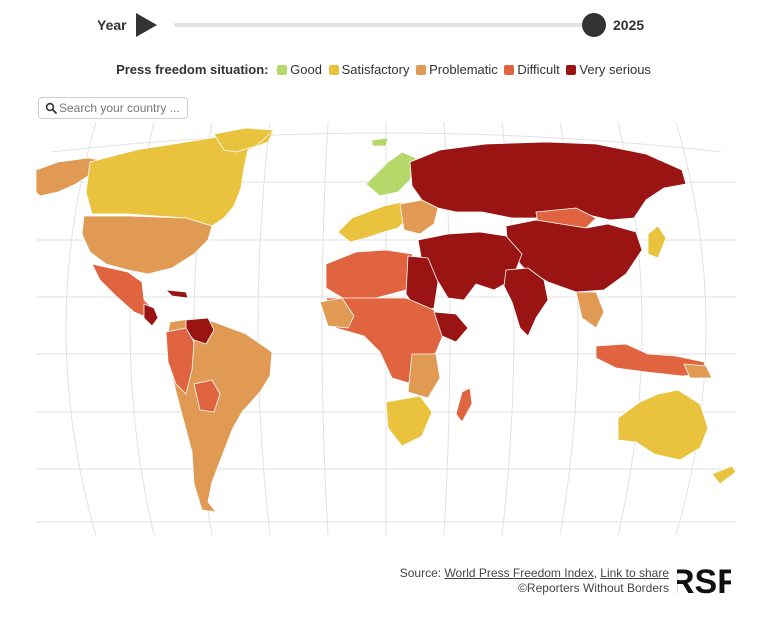  I want to click on year-slider-track, so click(384, 25).